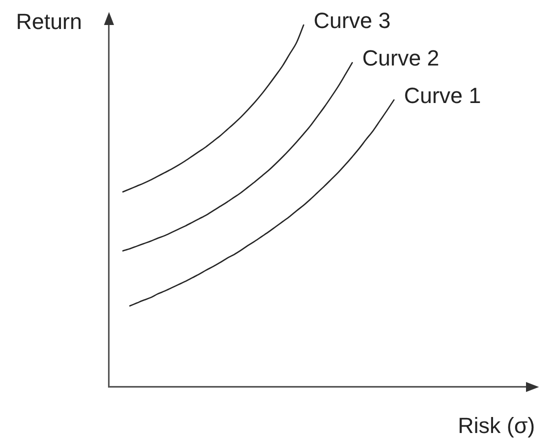 Image resolution: width=542 pixels, height=439 pixels. Describe the element at coordinates (352, 21) in the screenshot. I see `series-label: Curve 3` at that location.